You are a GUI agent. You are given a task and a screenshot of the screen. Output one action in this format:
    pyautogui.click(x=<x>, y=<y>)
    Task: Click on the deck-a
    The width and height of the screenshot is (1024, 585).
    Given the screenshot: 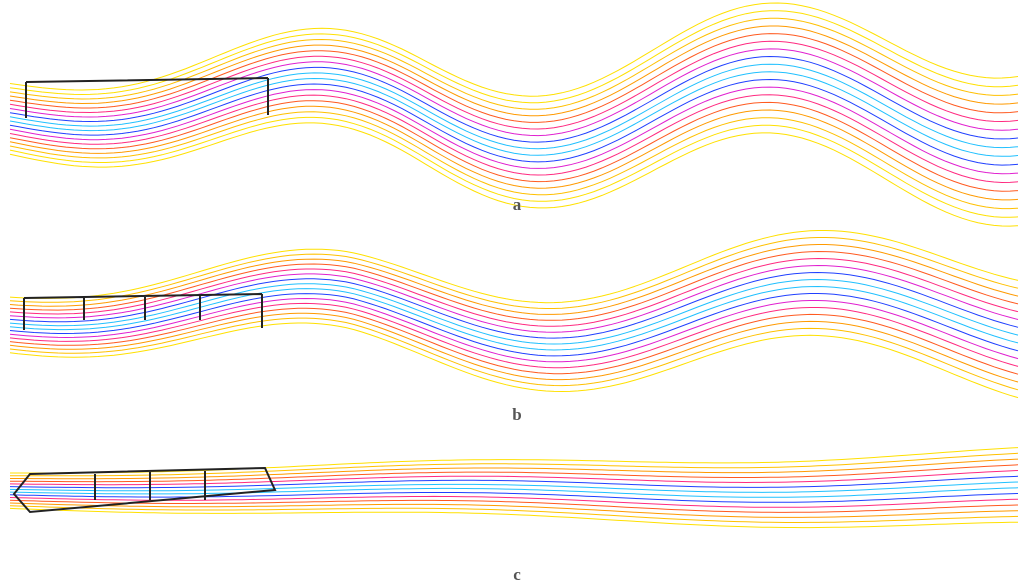 What is the action you would take?
    pyautogui.click(x=147, y=97)
    